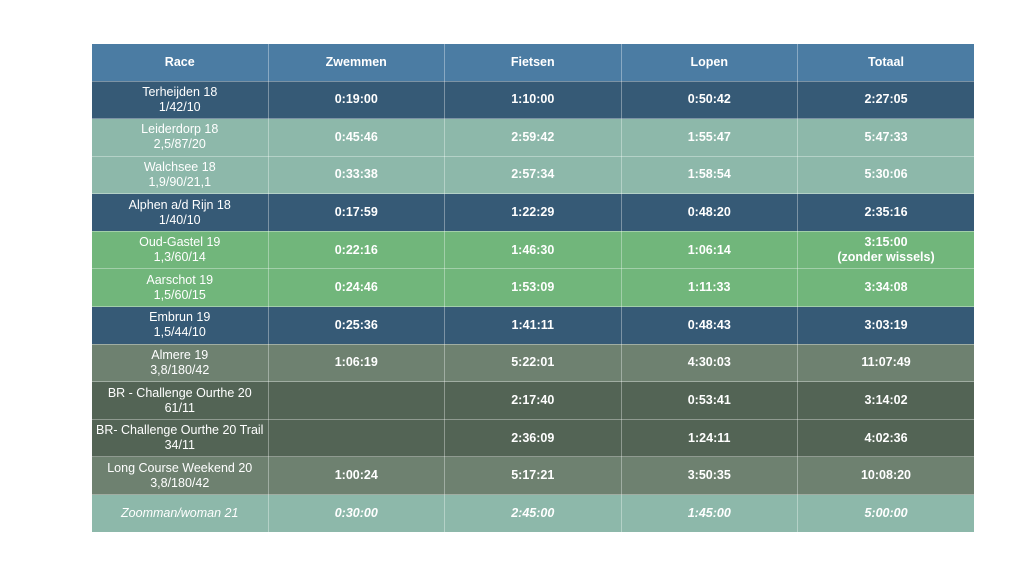 The image size is (1024, 576). I want to click on bike-time: 2:59:42, so click(533, 137).